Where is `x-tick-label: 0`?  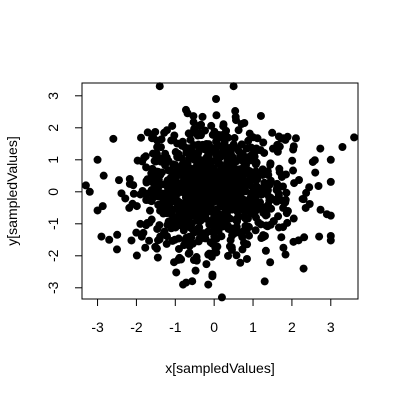 x-tick-label: 0 is located at coordinates (214, 327).